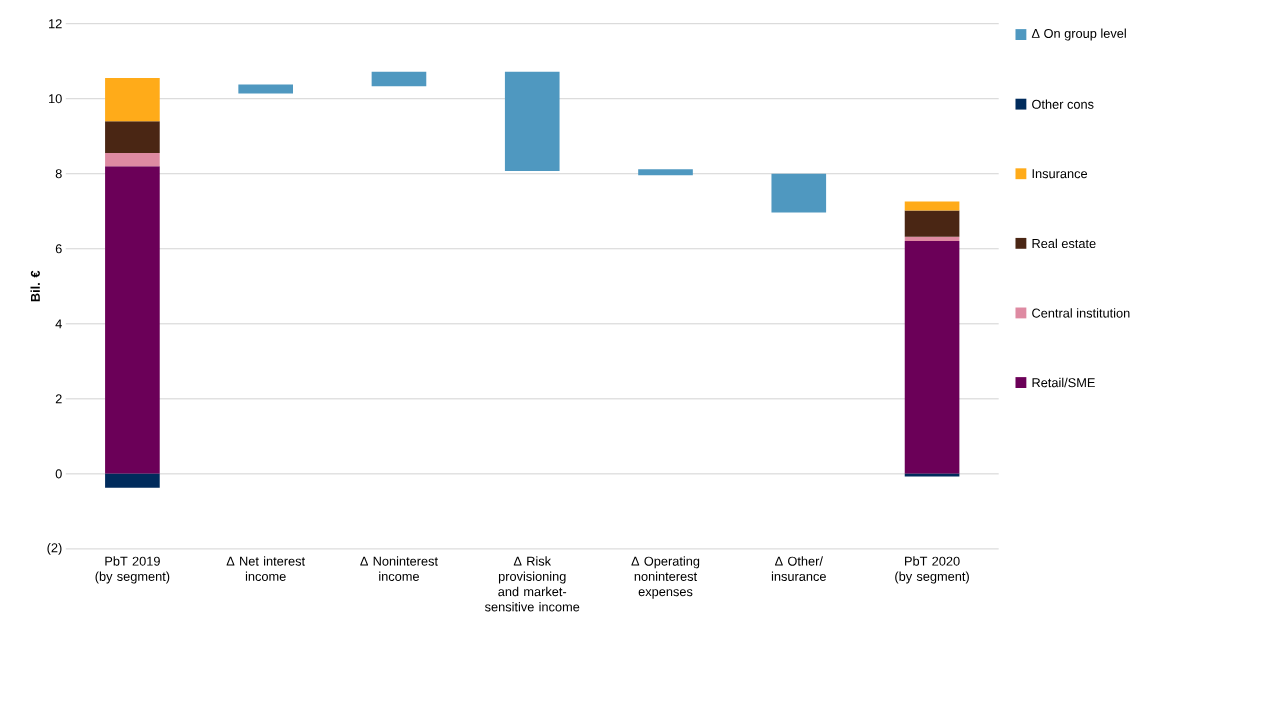  I want to click on legend-label: Insurance, so click(1060, 174).